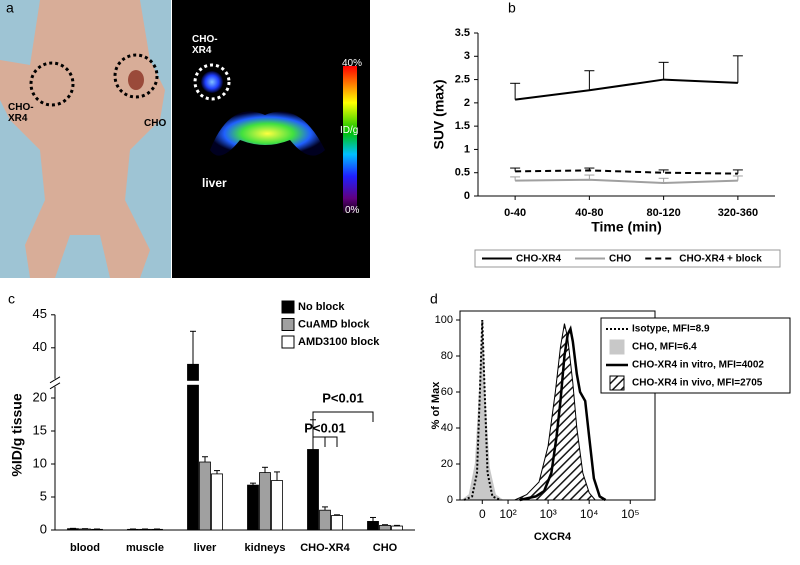  Describe the element at coordinates (538, 259) in the screenshot. I see `legend-label: CHO-XR4` at that location.